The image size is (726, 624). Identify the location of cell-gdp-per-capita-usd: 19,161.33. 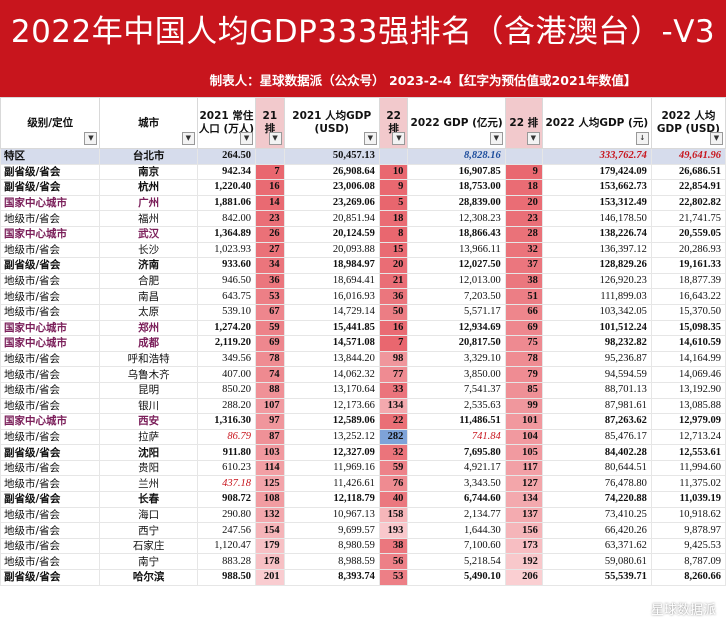
(688, 265).